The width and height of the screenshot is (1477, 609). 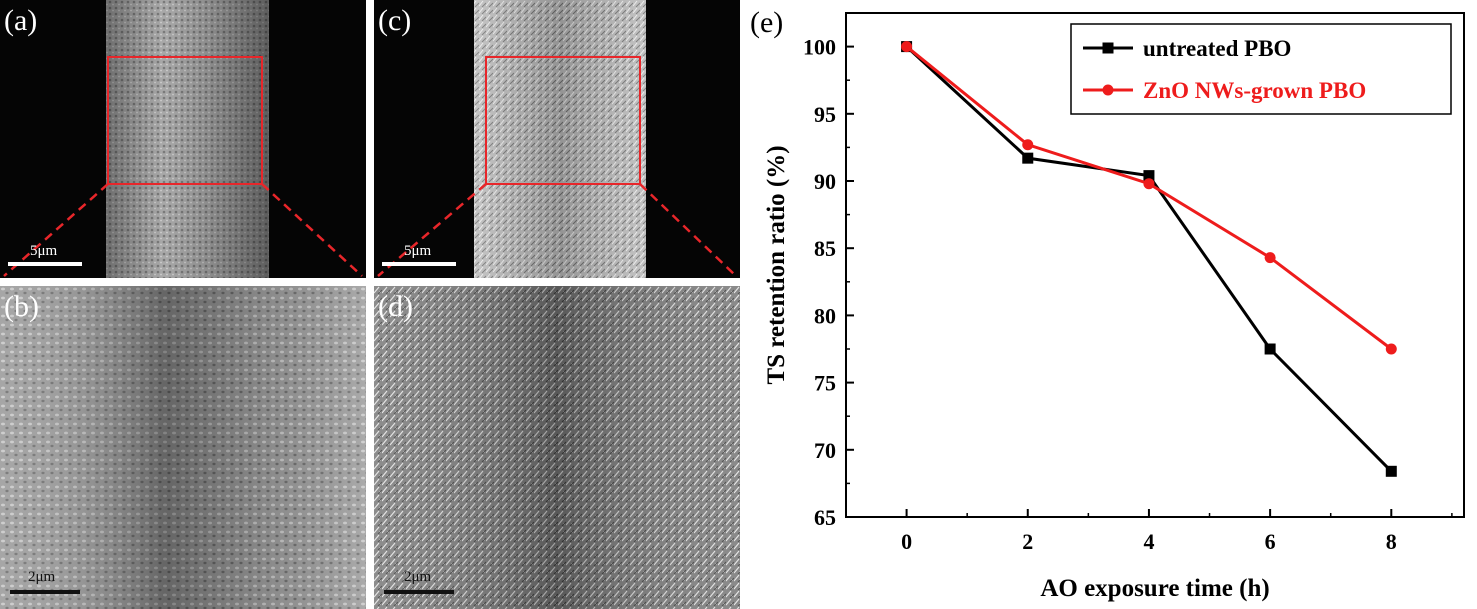 I want to click on x-tick-label: 0, so click(x=906, y=541).